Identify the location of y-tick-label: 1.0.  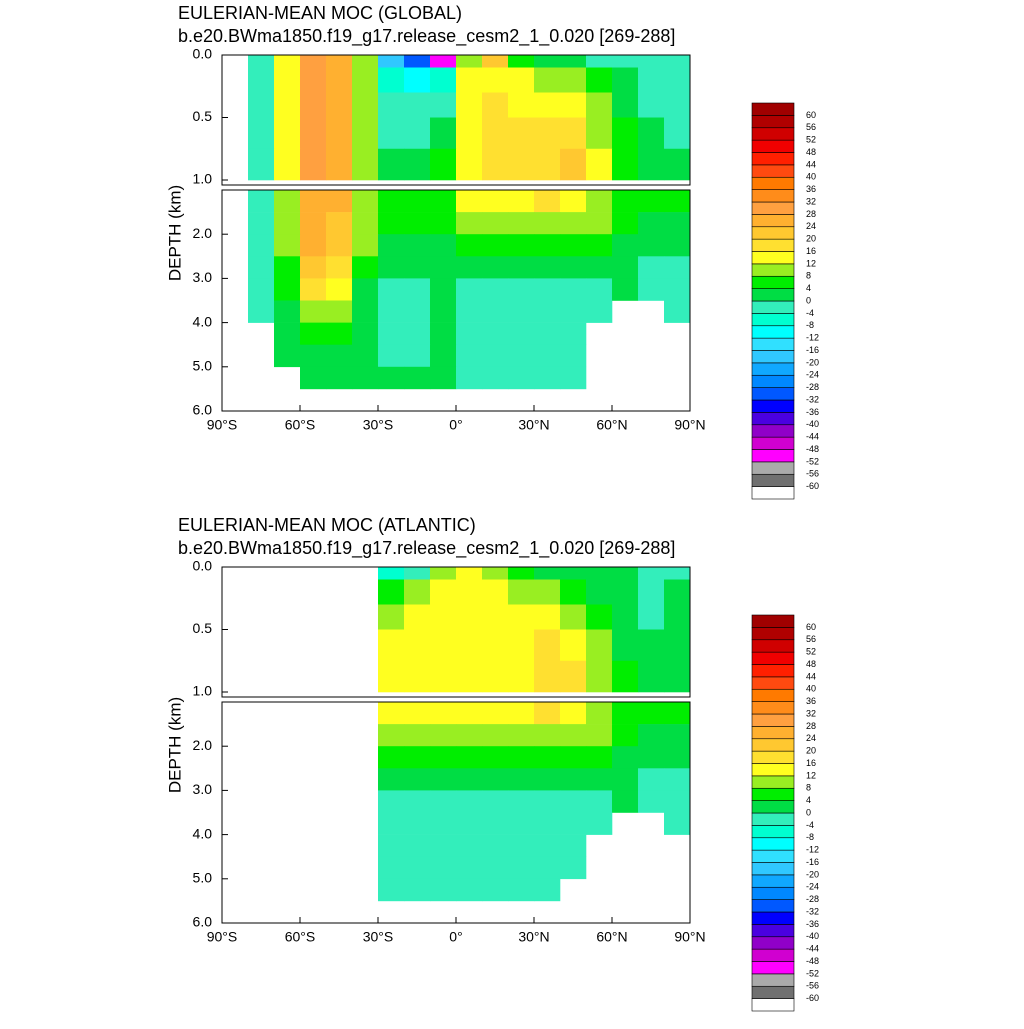
(203, 691).